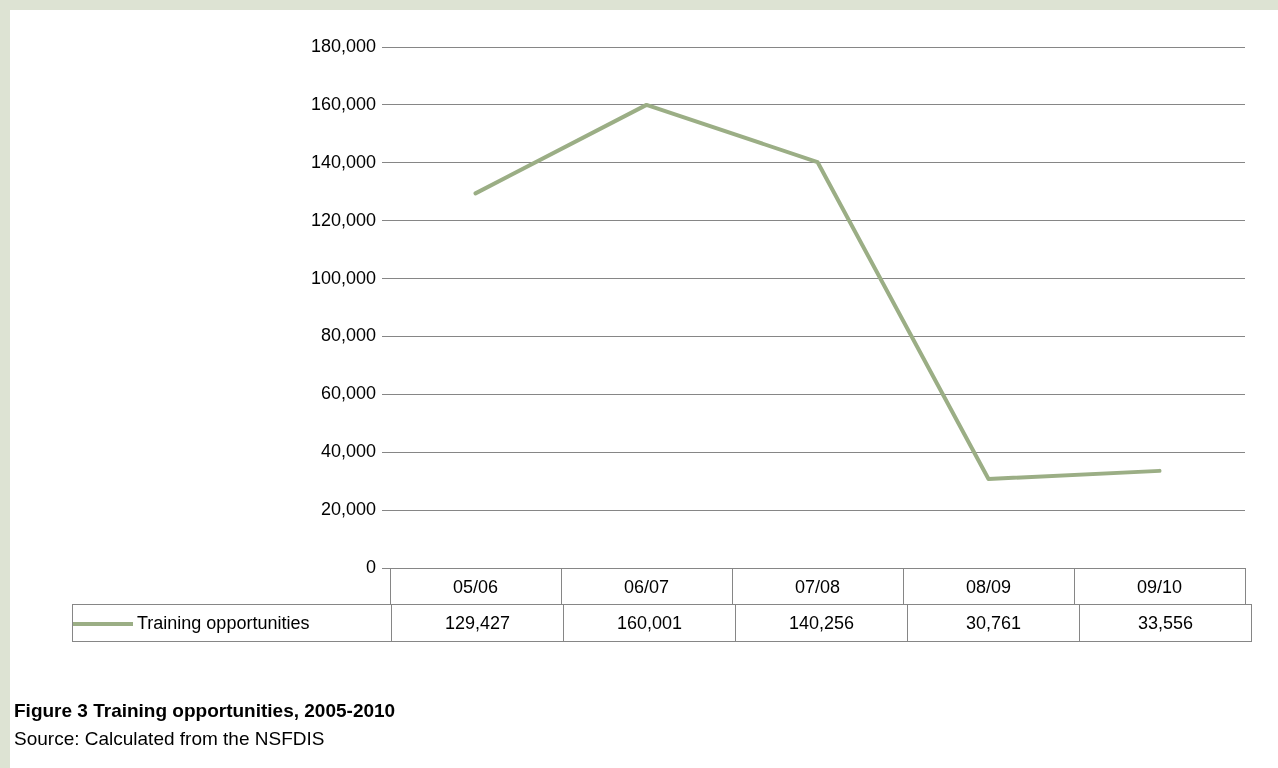 This screenshot has width=1278, height=768. Describe the element at coordinates (343, 161) in the screenshot. I see `y-tick-label: 140,000` at that location.